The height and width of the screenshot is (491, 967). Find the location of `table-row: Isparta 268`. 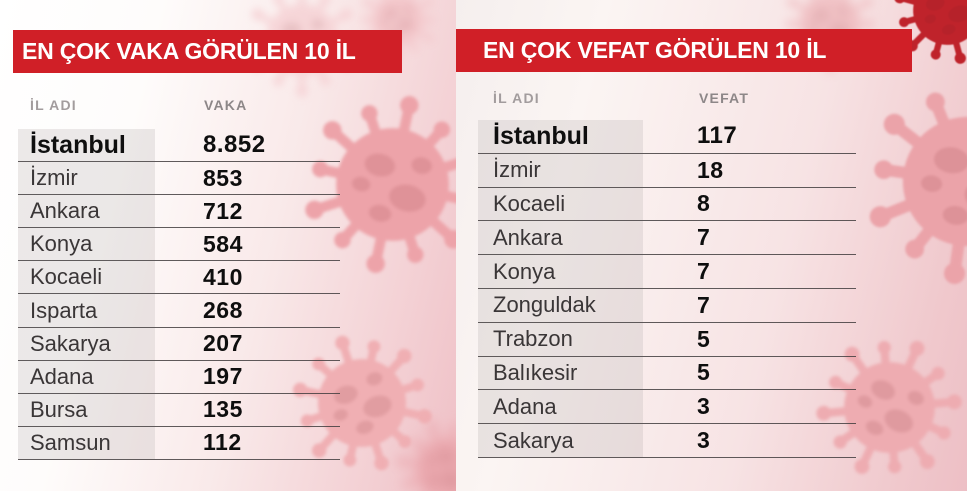

table-row: Isparta 268 is located at coordinates (179, 311).